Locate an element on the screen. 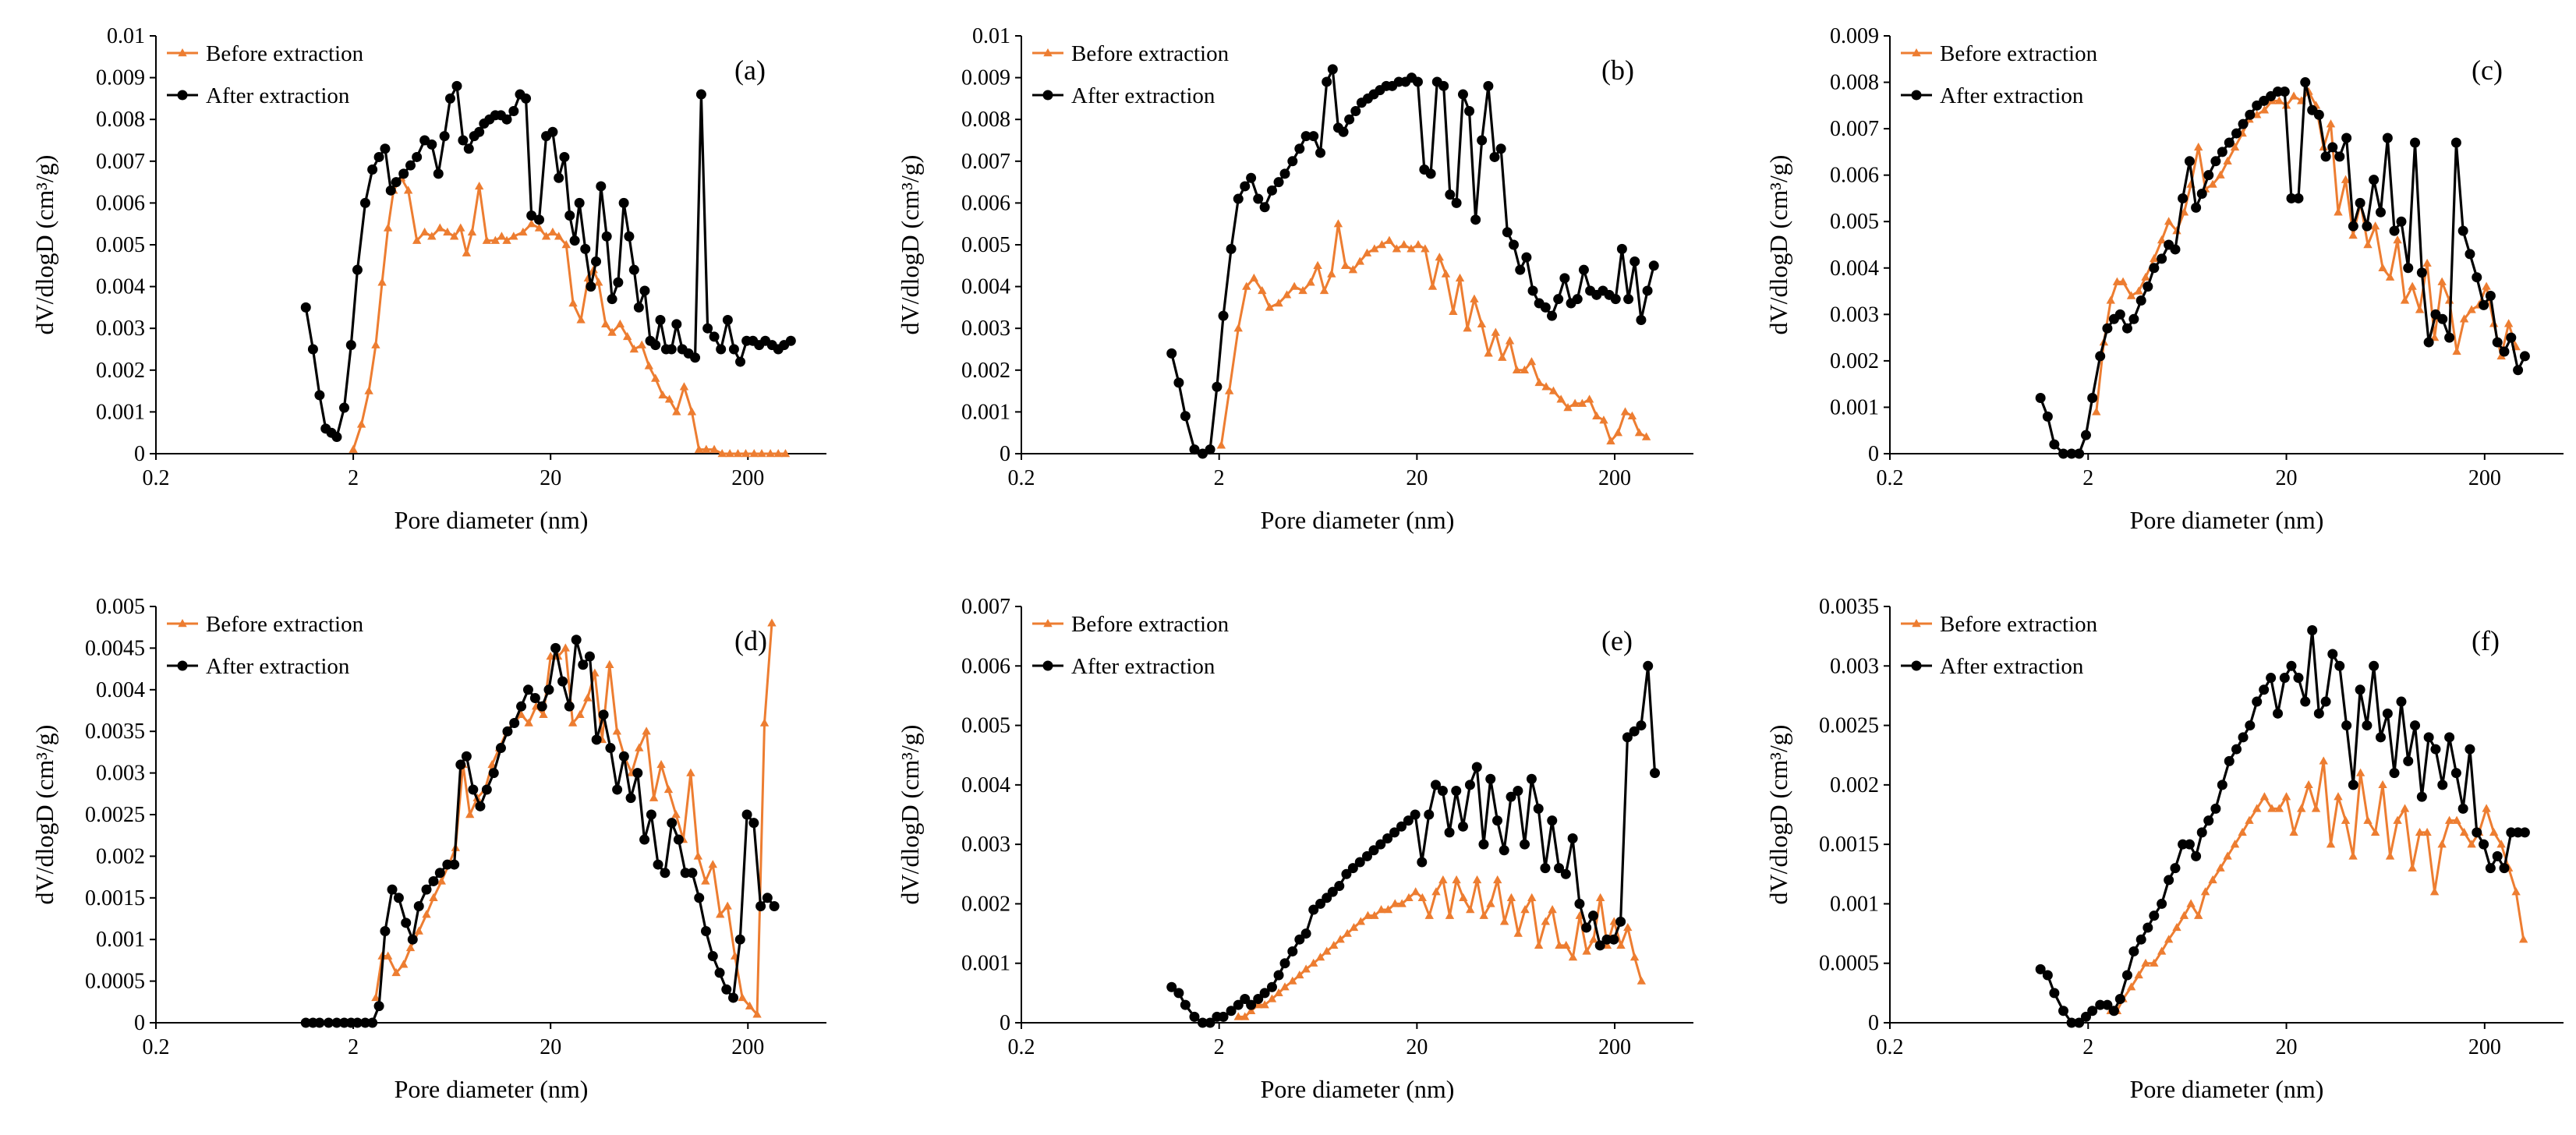  y-tick-label: 0.002 is located at coordinates (120, 371).